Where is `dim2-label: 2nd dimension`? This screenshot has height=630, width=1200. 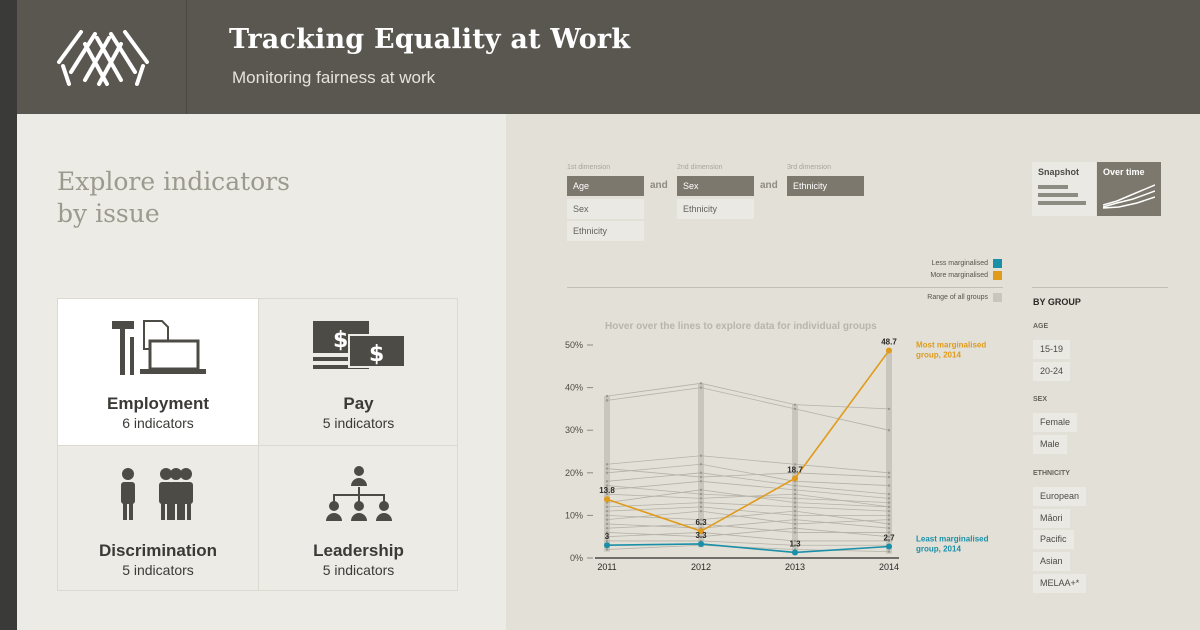
dim2-label: 2nd dimension is located at coordinates (700, 167).